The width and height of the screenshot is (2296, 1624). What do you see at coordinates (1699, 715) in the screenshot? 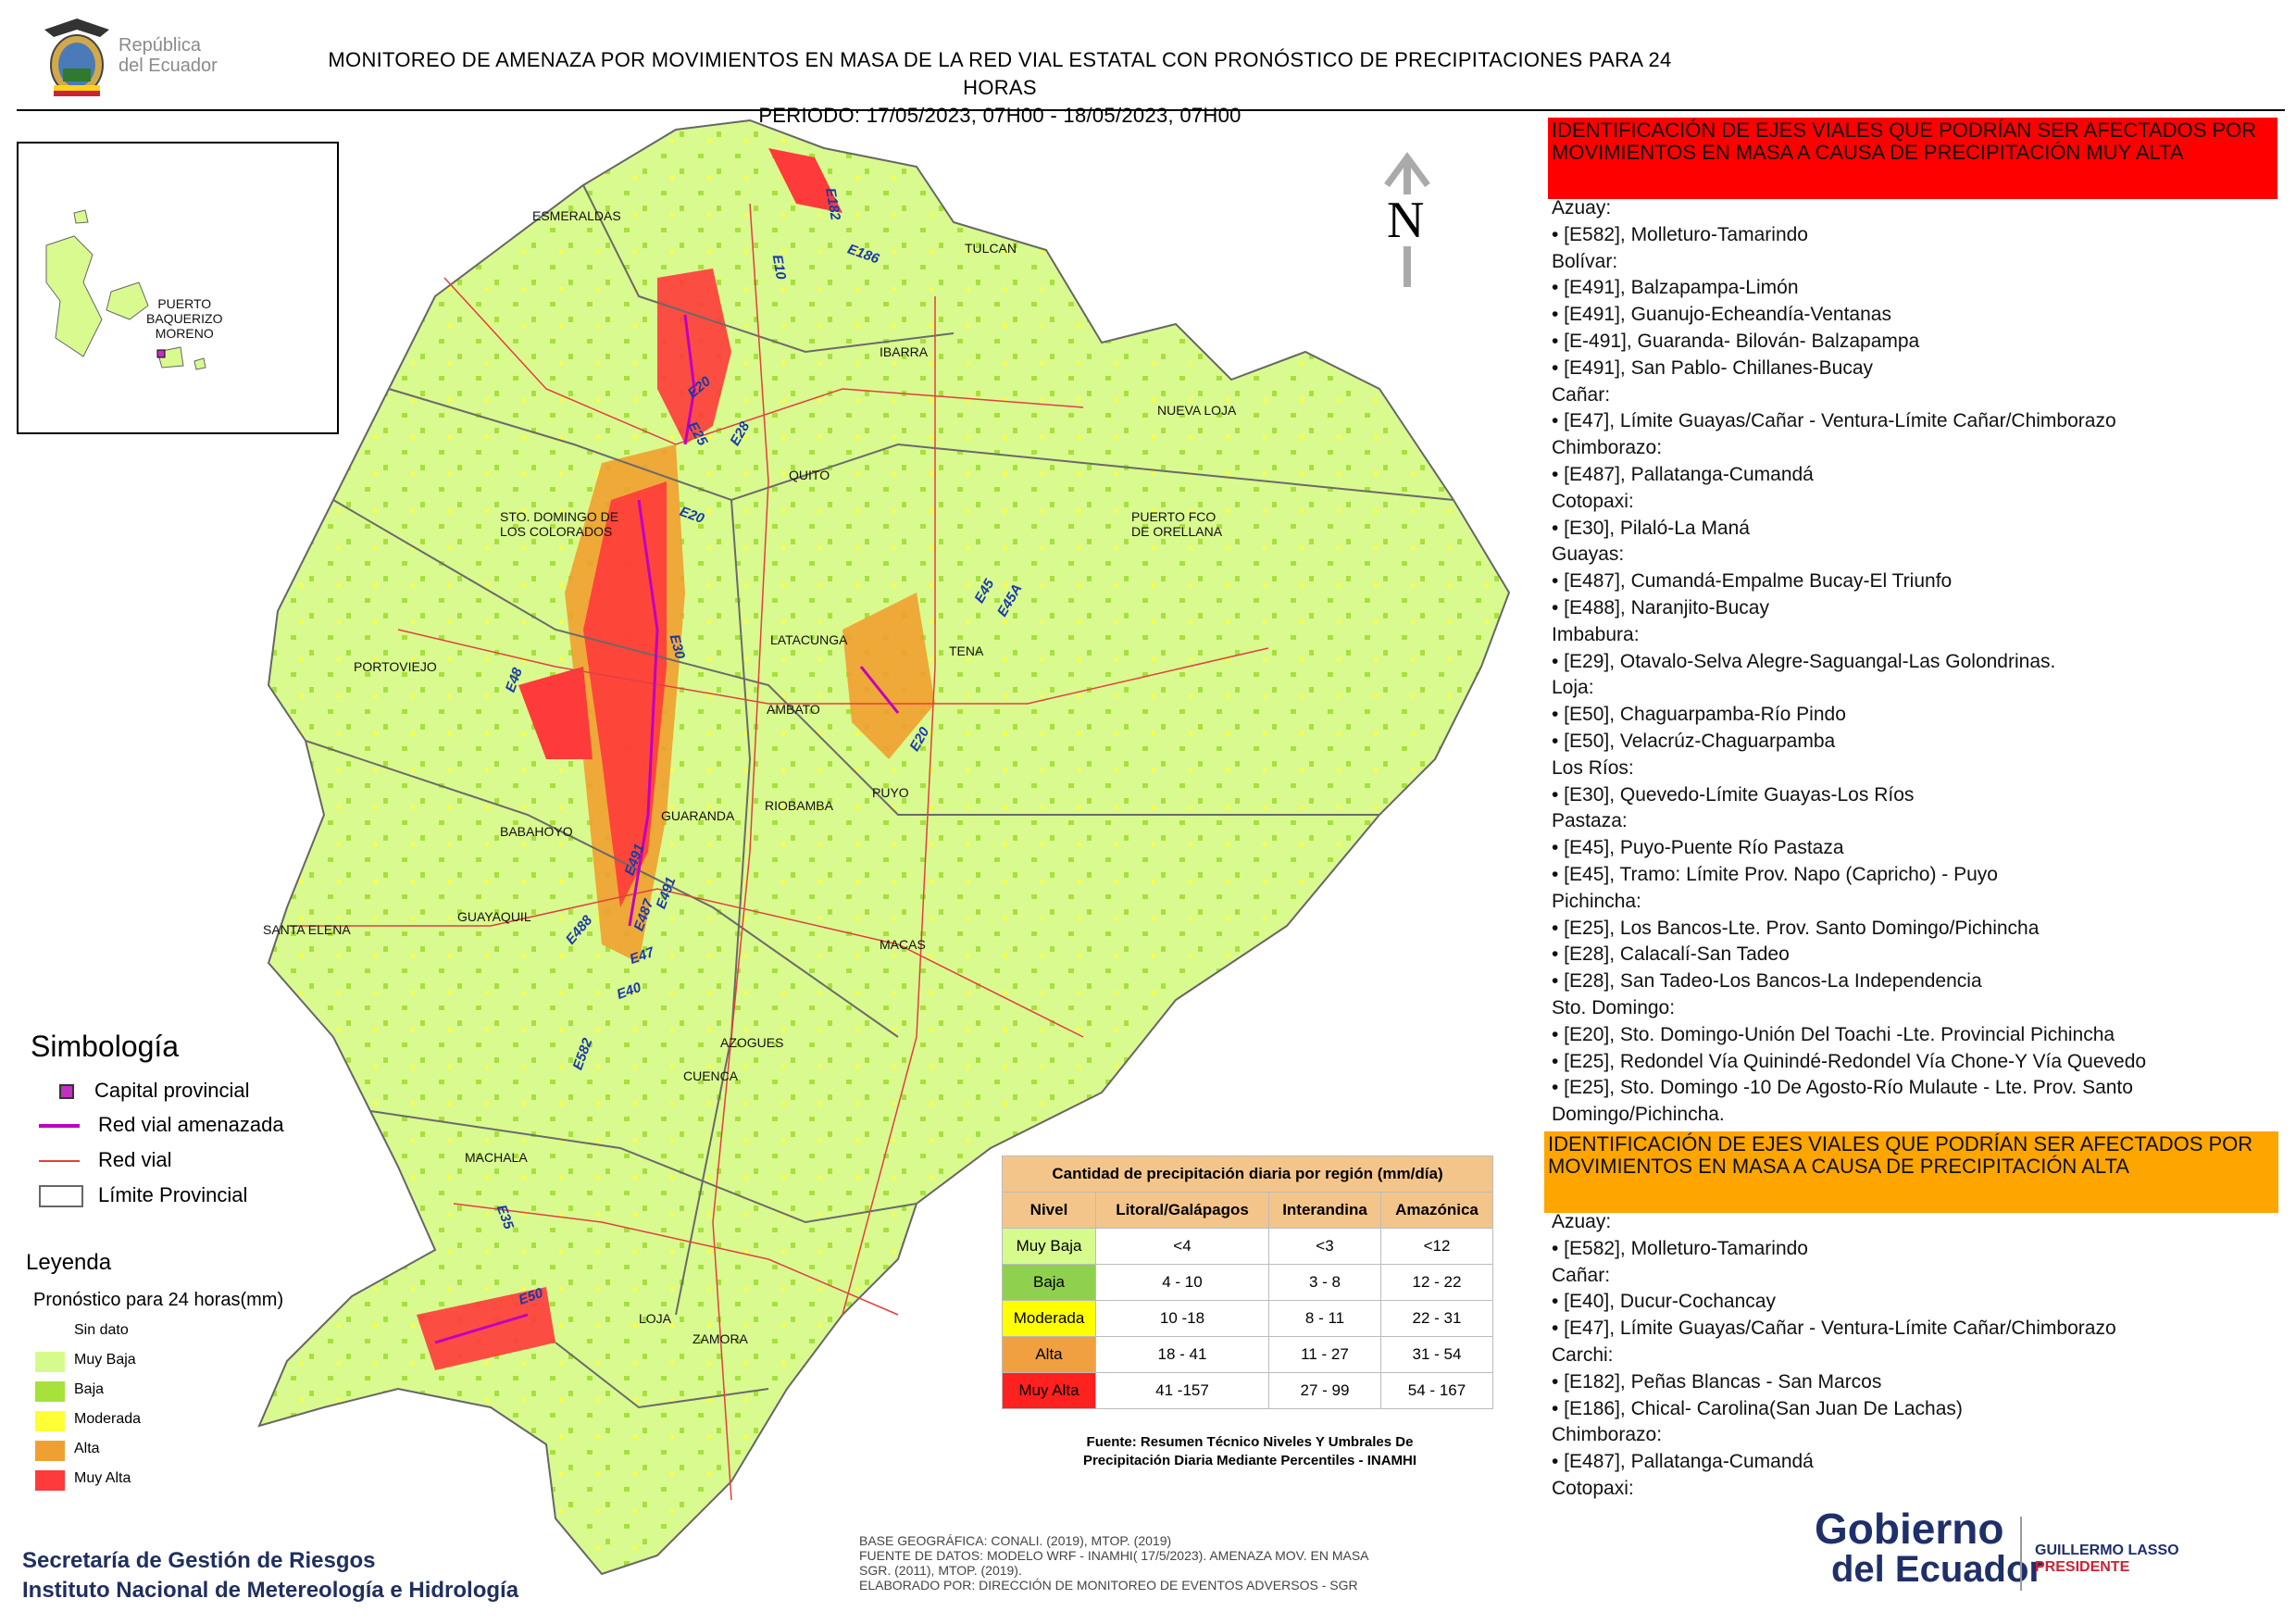
I see `list-item: • [E50], Chaguarpamba-Río Pindo` at bounding box center [1699, 715].